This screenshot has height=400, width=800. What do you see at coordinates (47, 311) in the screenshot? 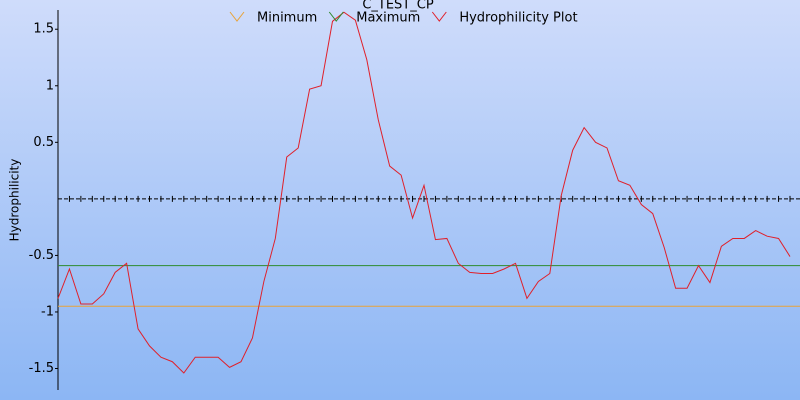
I see `y-tick-label: -1` at bounding box center [47, 311].